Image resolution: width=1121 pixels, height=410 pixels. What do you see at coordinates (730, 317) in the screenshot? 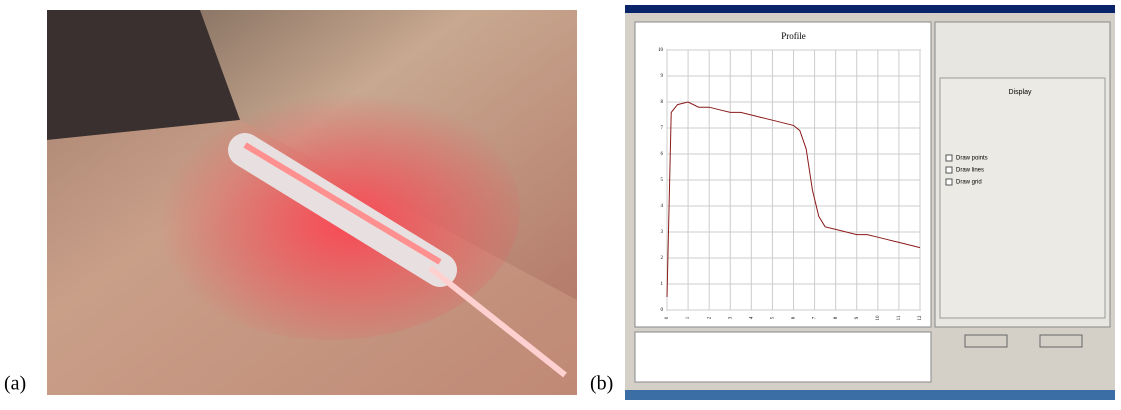
I see `x-tick-label: 3` at bounding box center [730, 317].